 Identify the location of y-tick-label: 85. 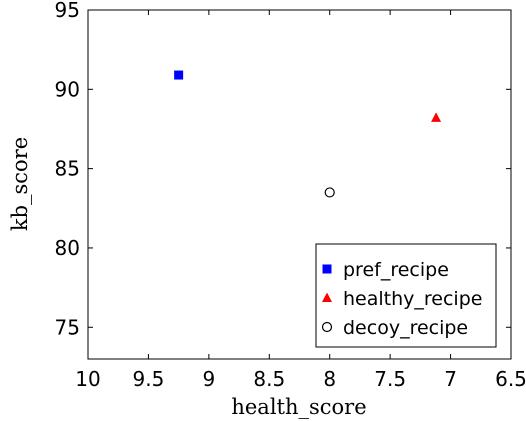
(67, 169).